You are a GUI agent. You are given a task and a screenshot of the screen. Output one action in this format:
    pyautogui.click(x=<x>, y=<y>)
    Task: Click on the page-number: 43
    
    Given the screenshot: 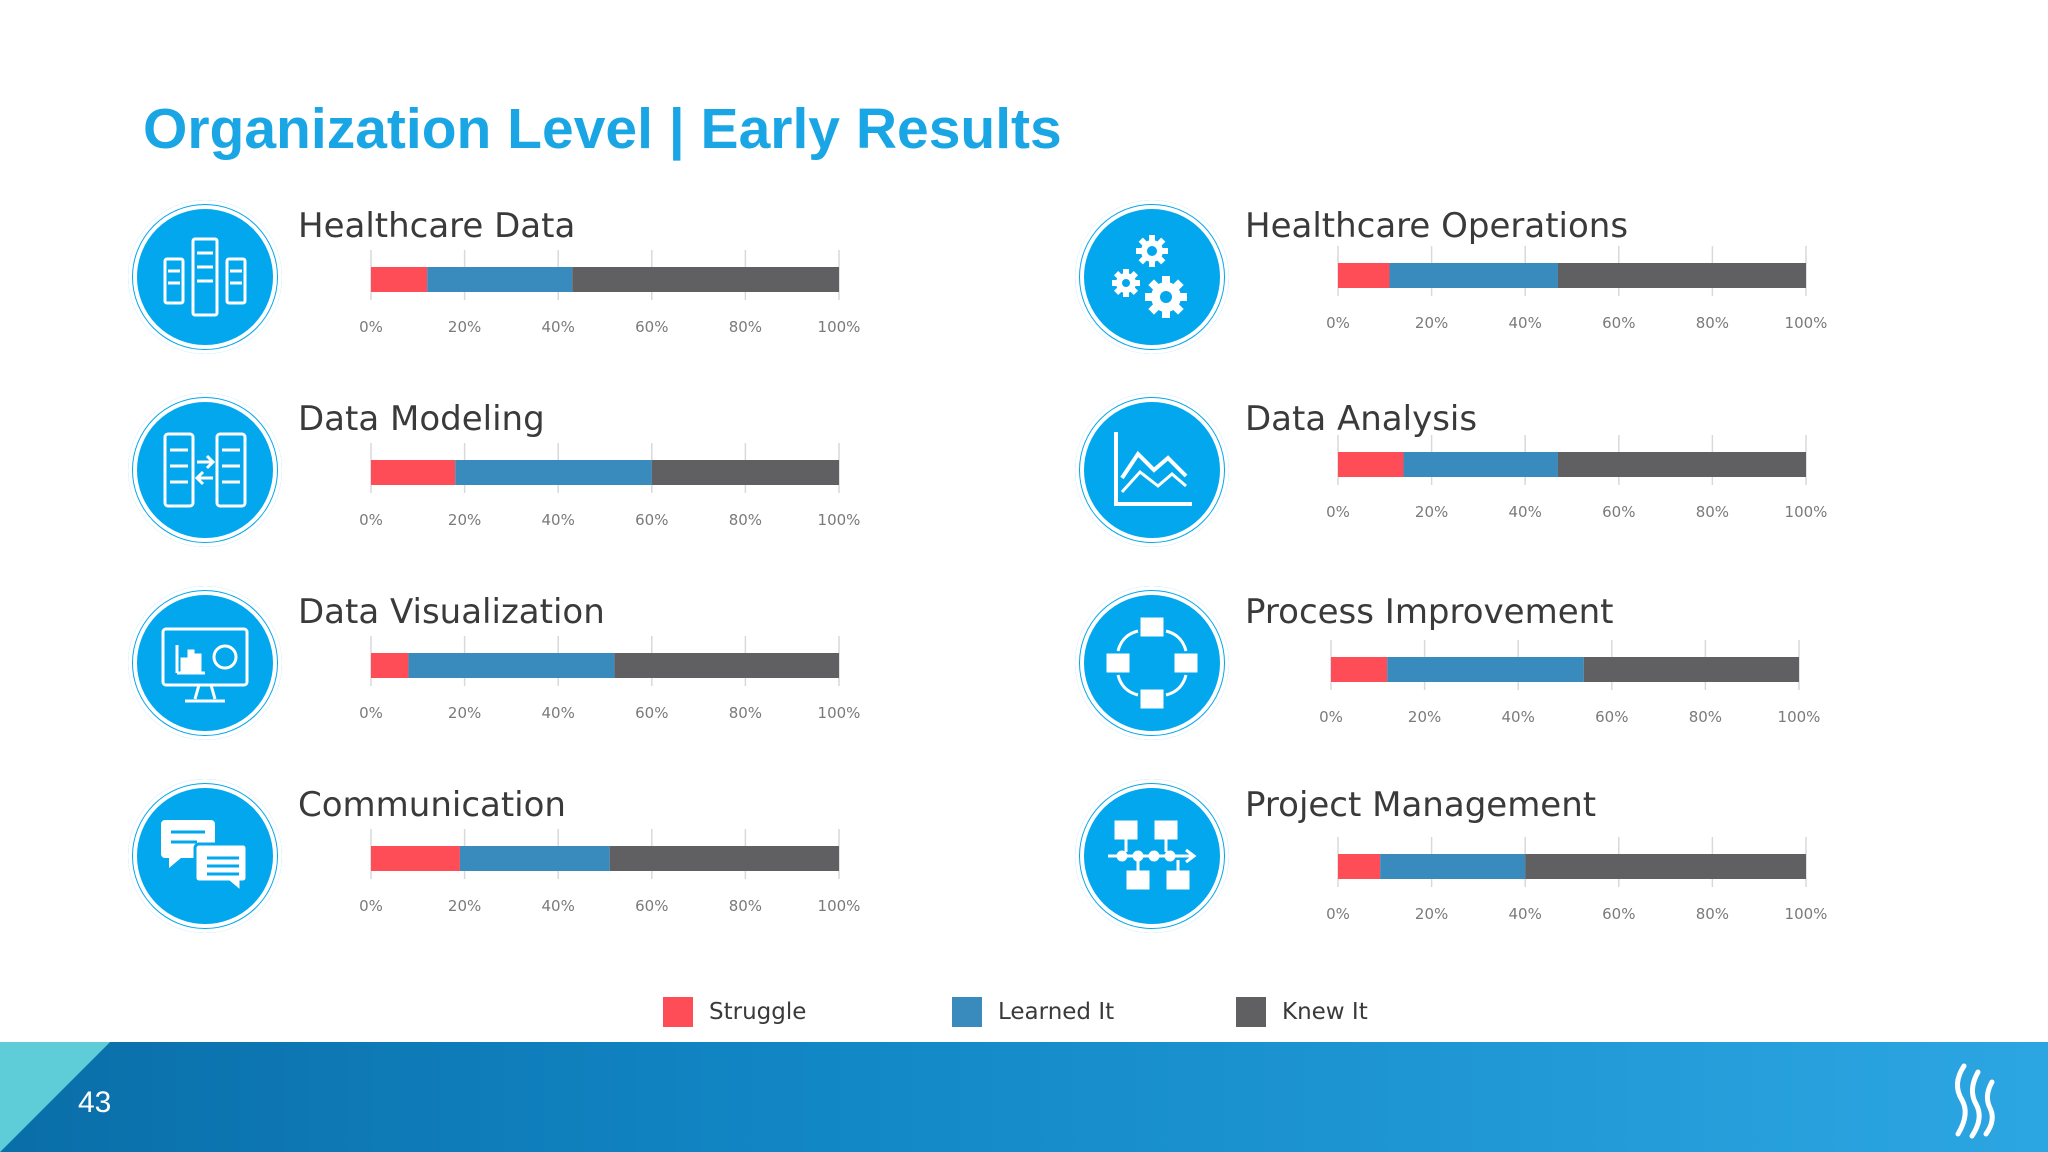 What is the action you would take?
    pyautogui.click(x=95, y=1102)
    